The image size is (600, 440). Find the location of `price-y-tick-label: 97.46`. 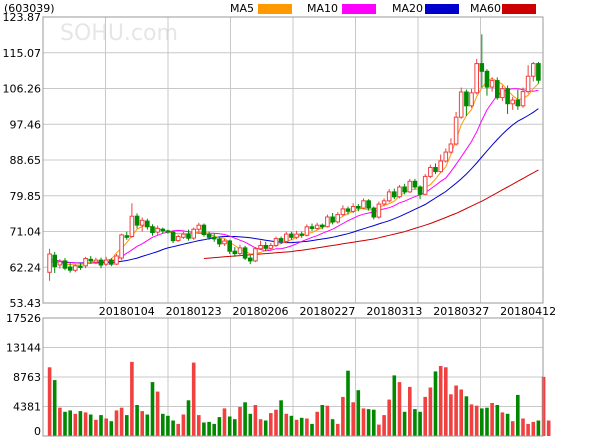

price-y-tick-label: 97.46 is located at coordinates (26, 124).